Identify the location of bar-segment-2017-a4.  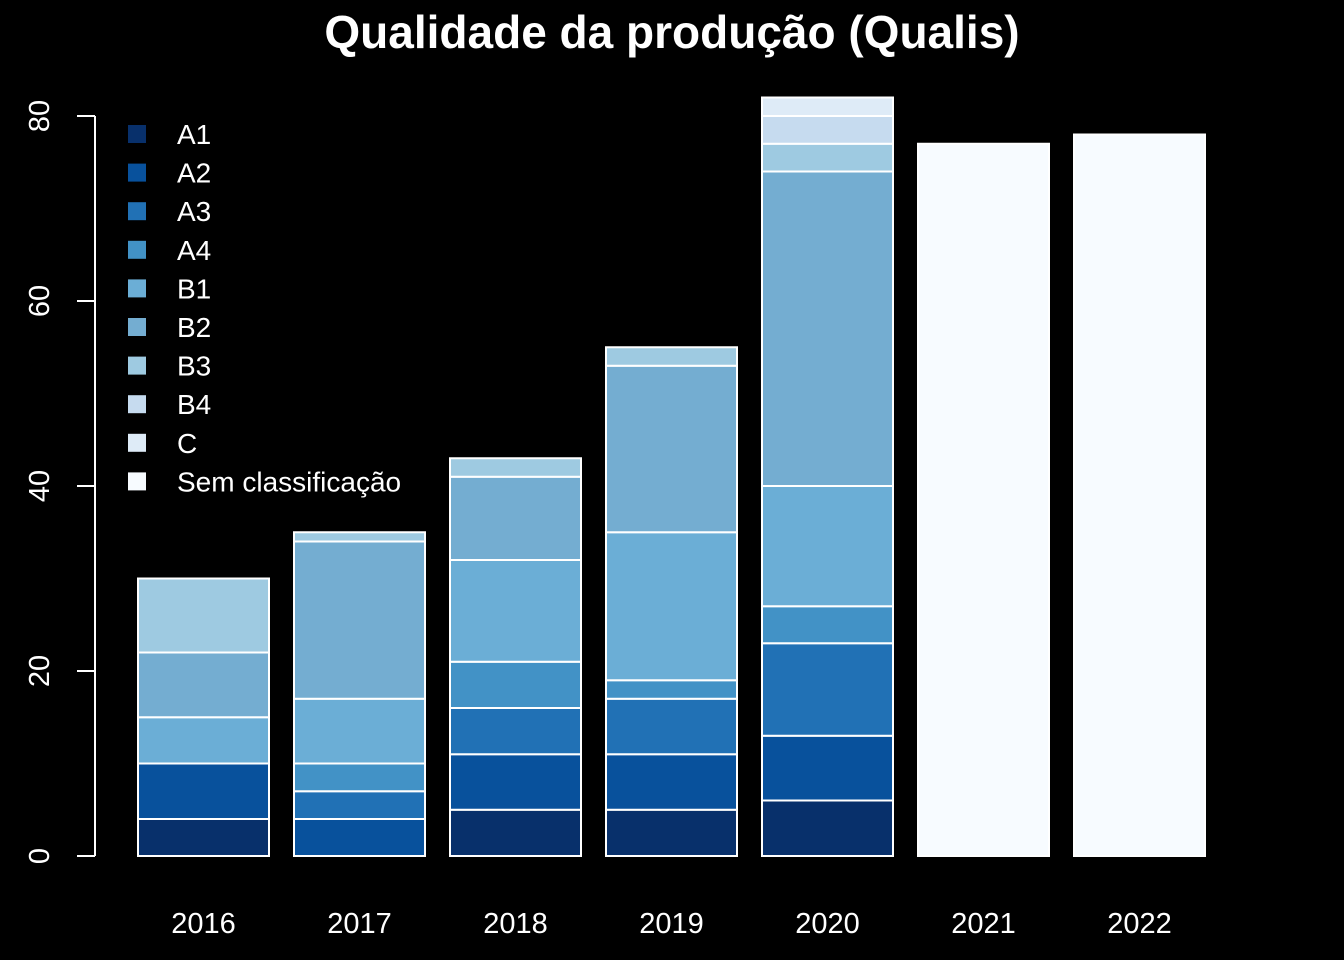
(359, 777).